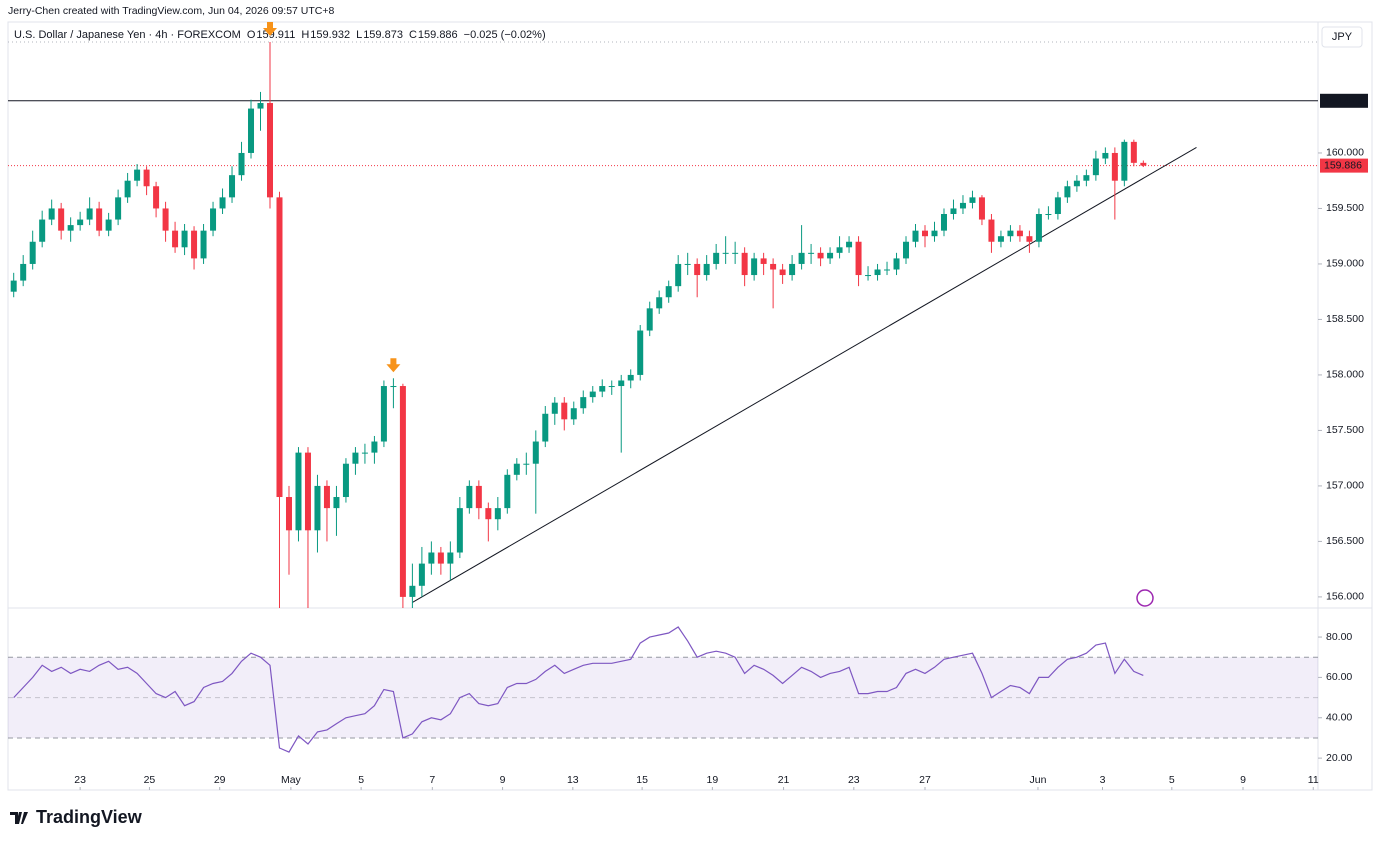  Describe the element at coordinates (220, 780) in the screenshot. I see `x-tick-label: 29` at that location.